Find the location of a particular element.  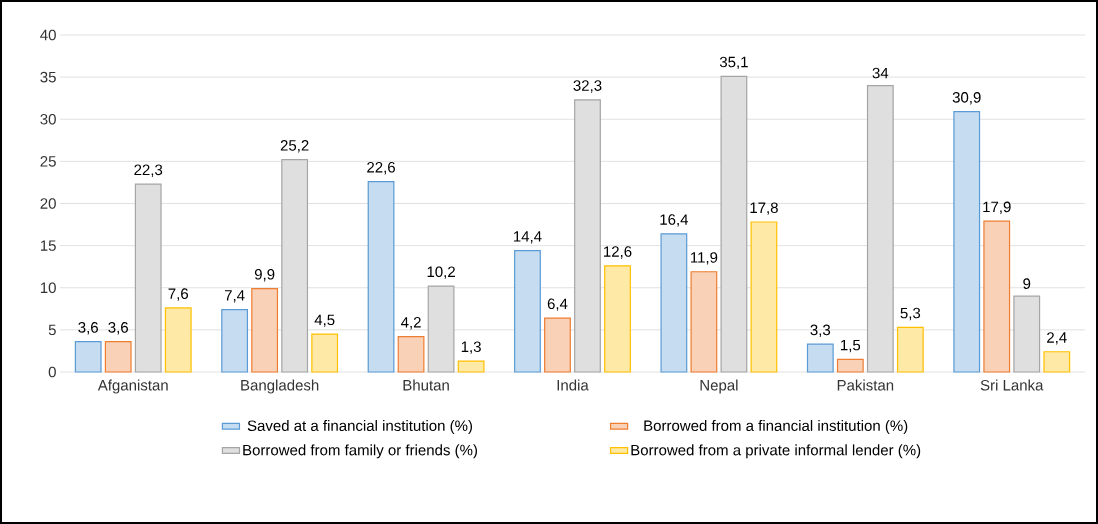

x-tick-label: Afganistan is located at coordinates (132, 386).